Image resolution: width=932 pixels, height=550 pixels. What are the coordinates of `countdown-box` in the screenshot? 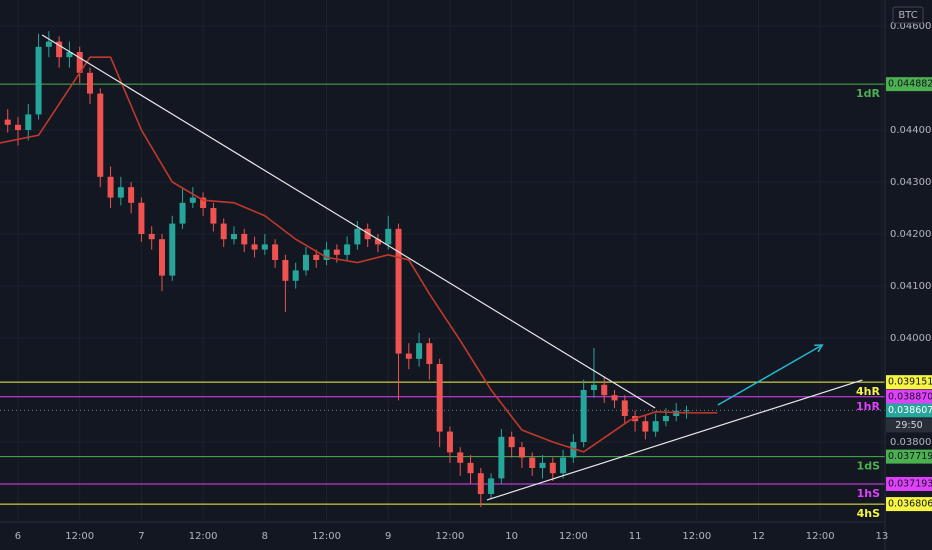 It's located at (909, 425).